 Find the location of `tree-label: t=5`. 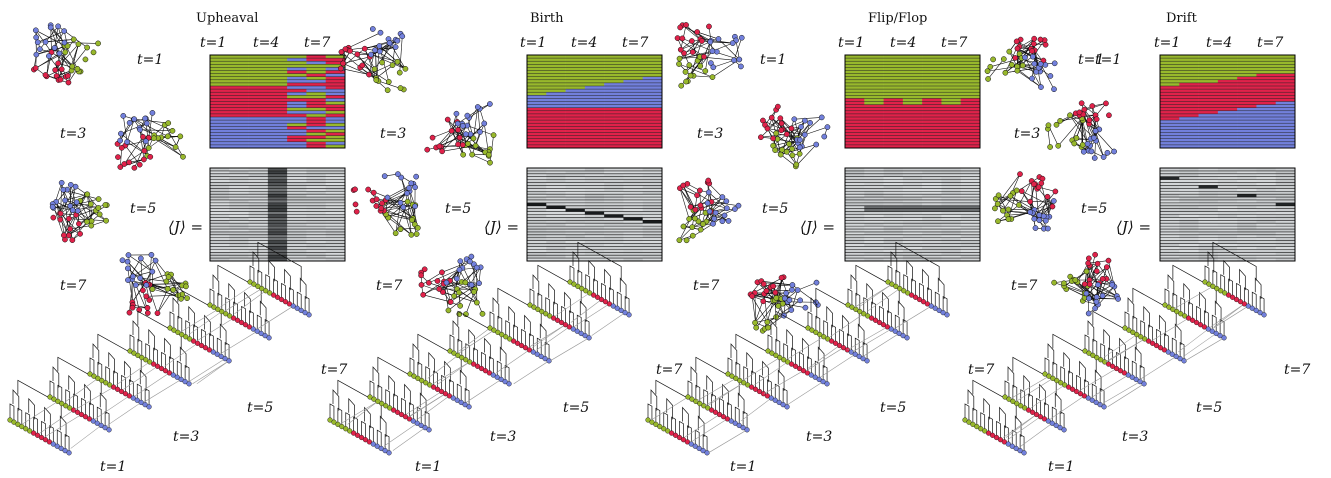

tree-label: t=5 is located at coordinates (576, 408).